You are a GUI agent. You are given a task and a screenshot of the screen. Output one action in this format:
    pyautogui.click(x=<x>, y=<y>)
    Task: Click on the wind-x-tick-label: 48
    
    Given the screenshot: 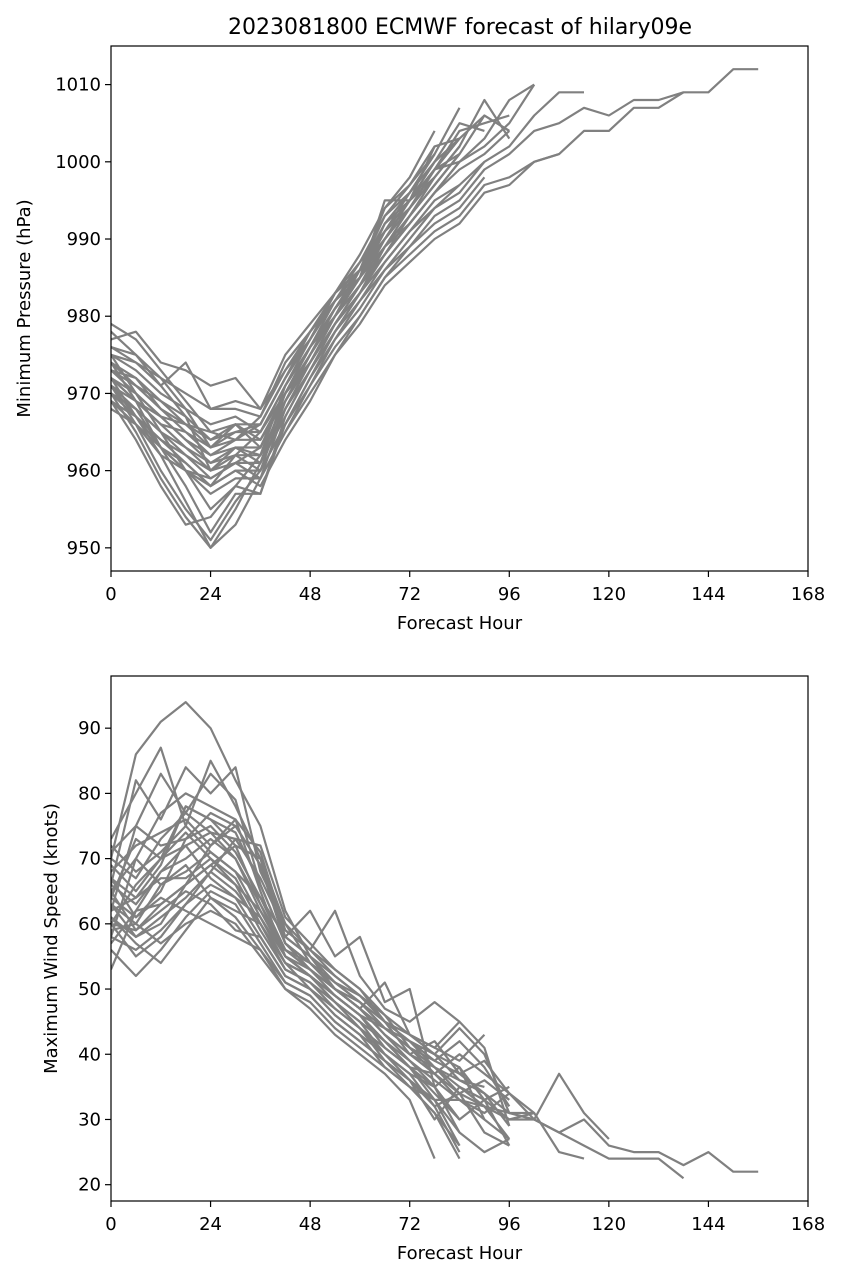 What is the action you would take?
    pyautogui.click(x=310, y=1224)
    